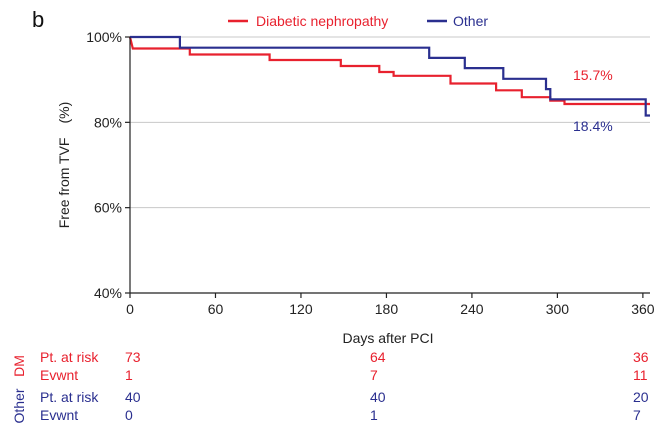 The image size is (672, 430). Describe the element at coordinates (470, 21) in the screenshot. I see `legend-label-other: Other` at that location.